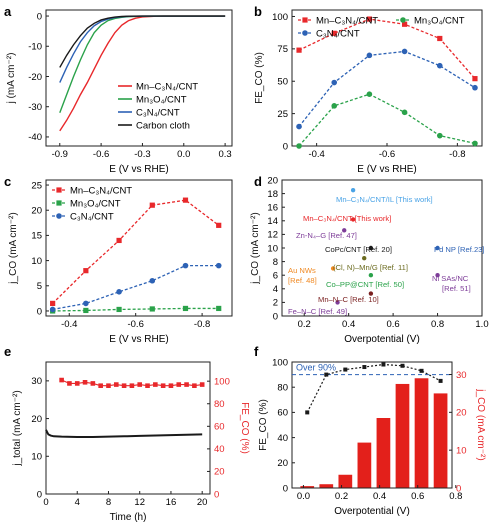 The width and height of the screenshot is (492, 532). What do you see at coordinates (282, 438) in the screenshot?
I see `f-y-tick-label: 40` at bounding box center [282, 438].